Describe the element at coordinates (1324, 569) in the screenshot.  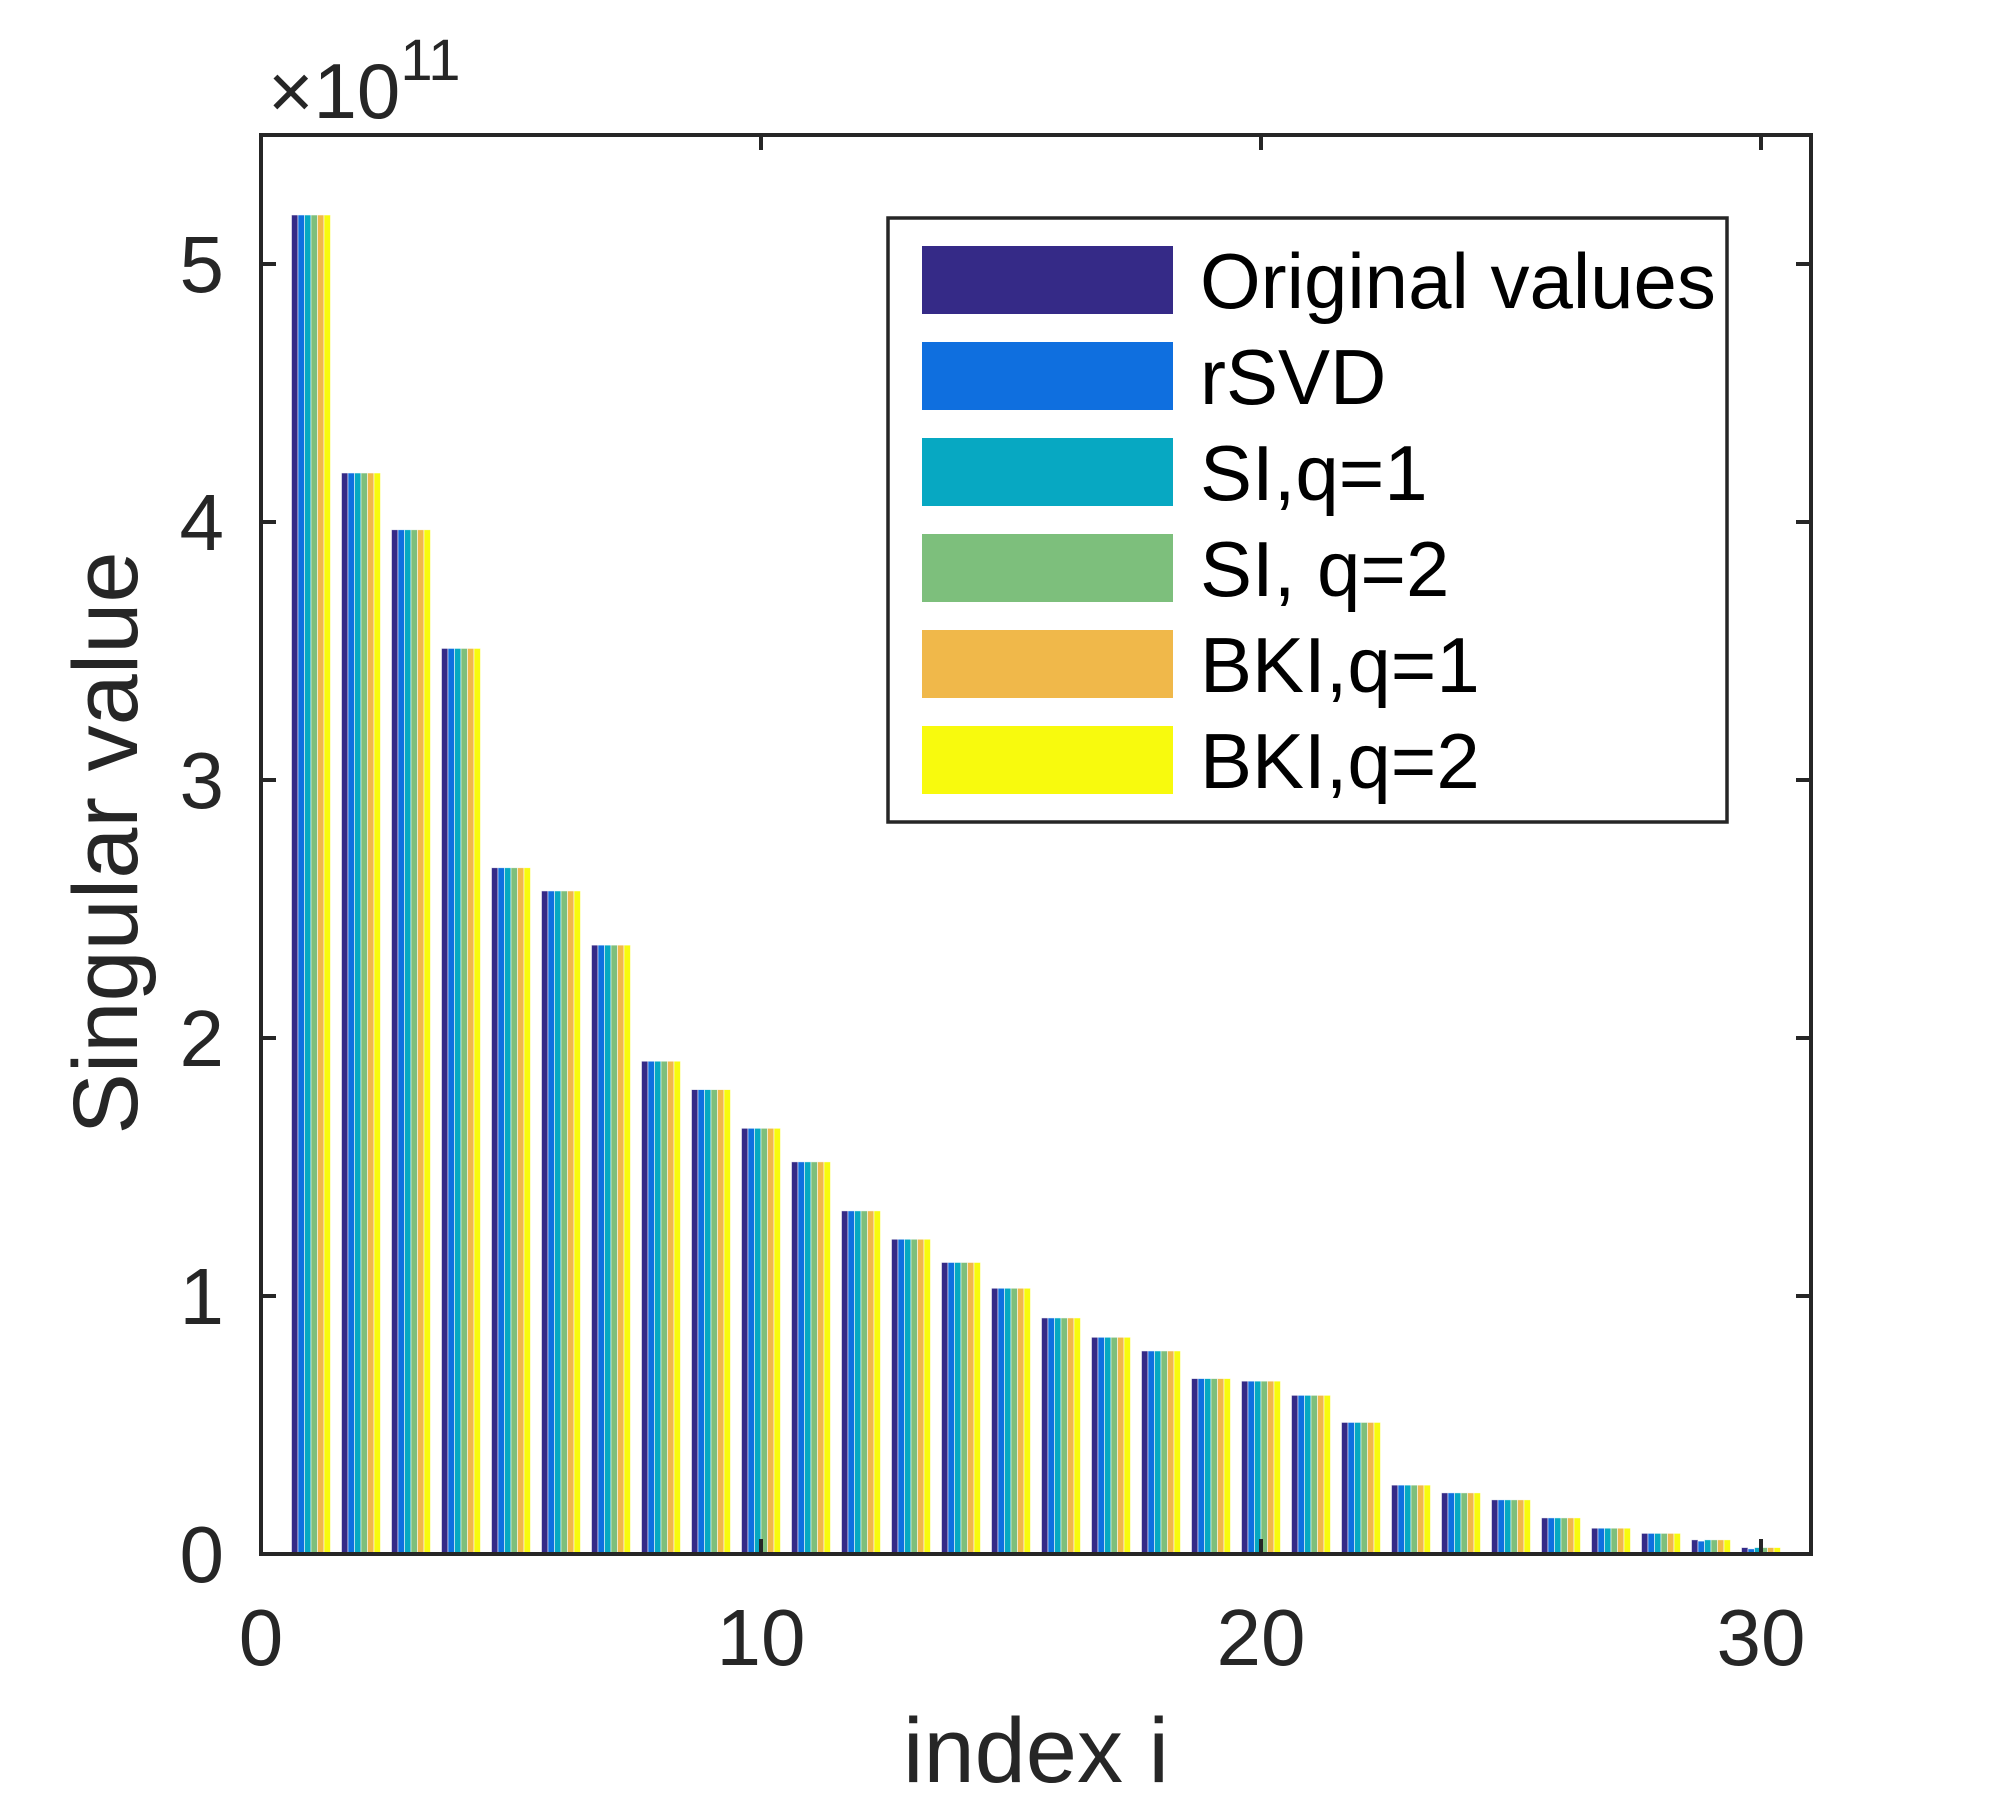
I see `legend-label: SI, q=2` at that location.